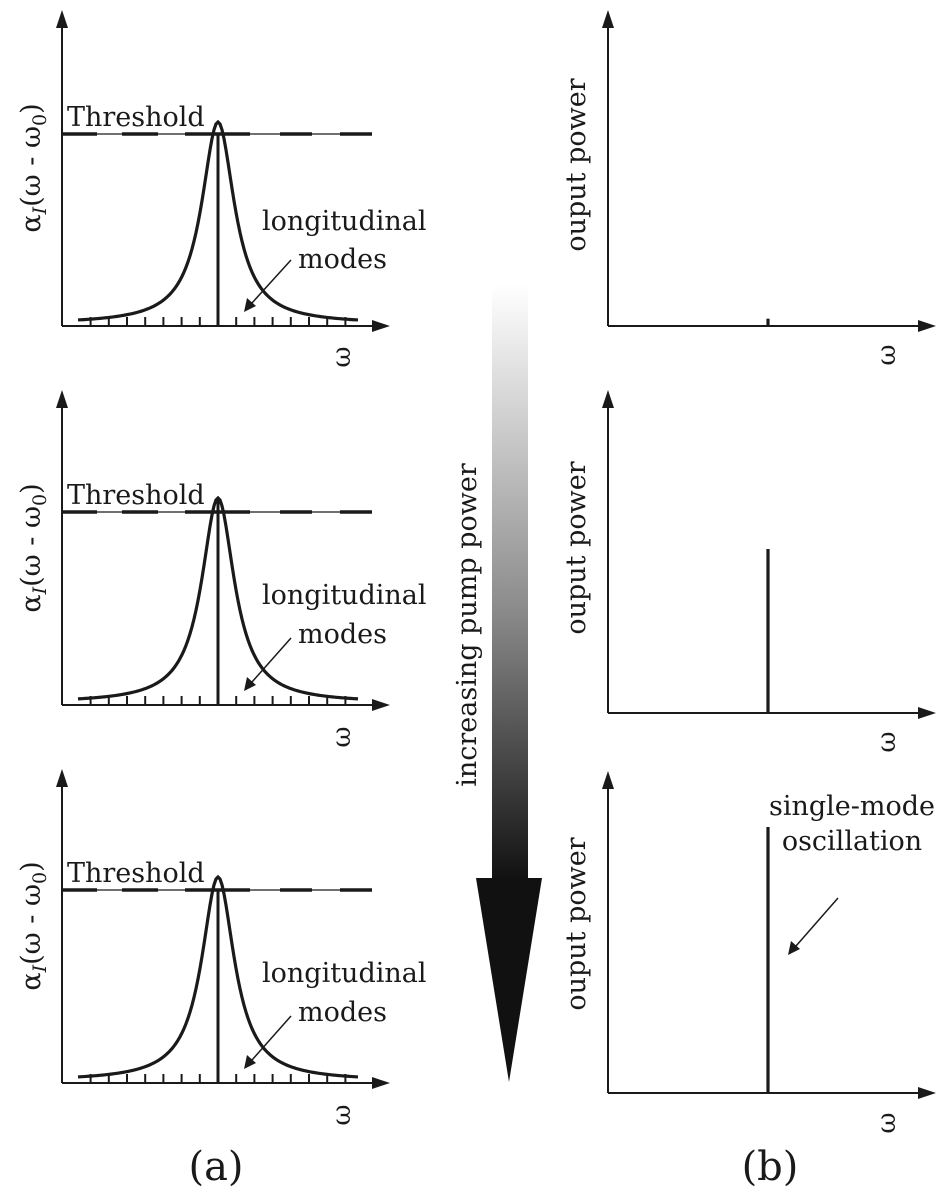 The image size is (936, 1202). I want to click on output-panel-2: ouput power ω, so click(748, 571).